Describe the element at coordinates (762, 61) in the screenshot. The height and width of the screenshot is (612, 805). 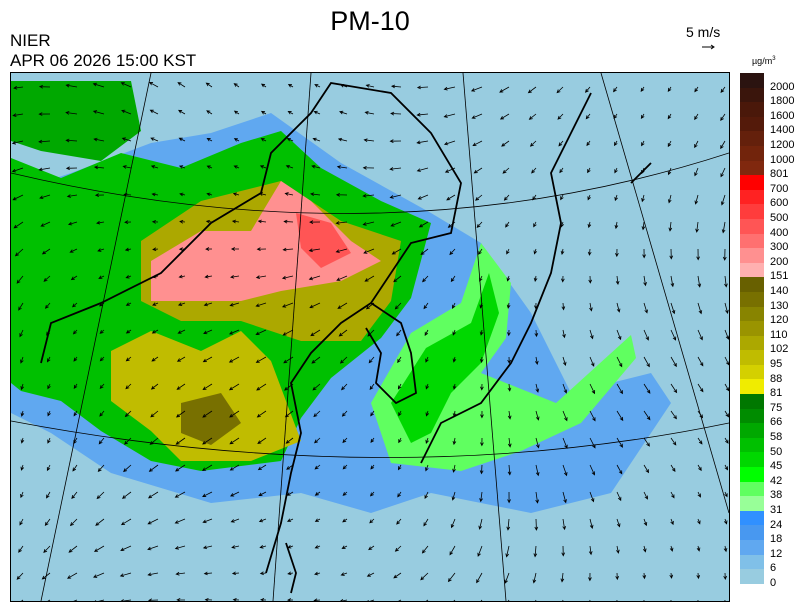
I see `unit-text: µg/m` at that location.